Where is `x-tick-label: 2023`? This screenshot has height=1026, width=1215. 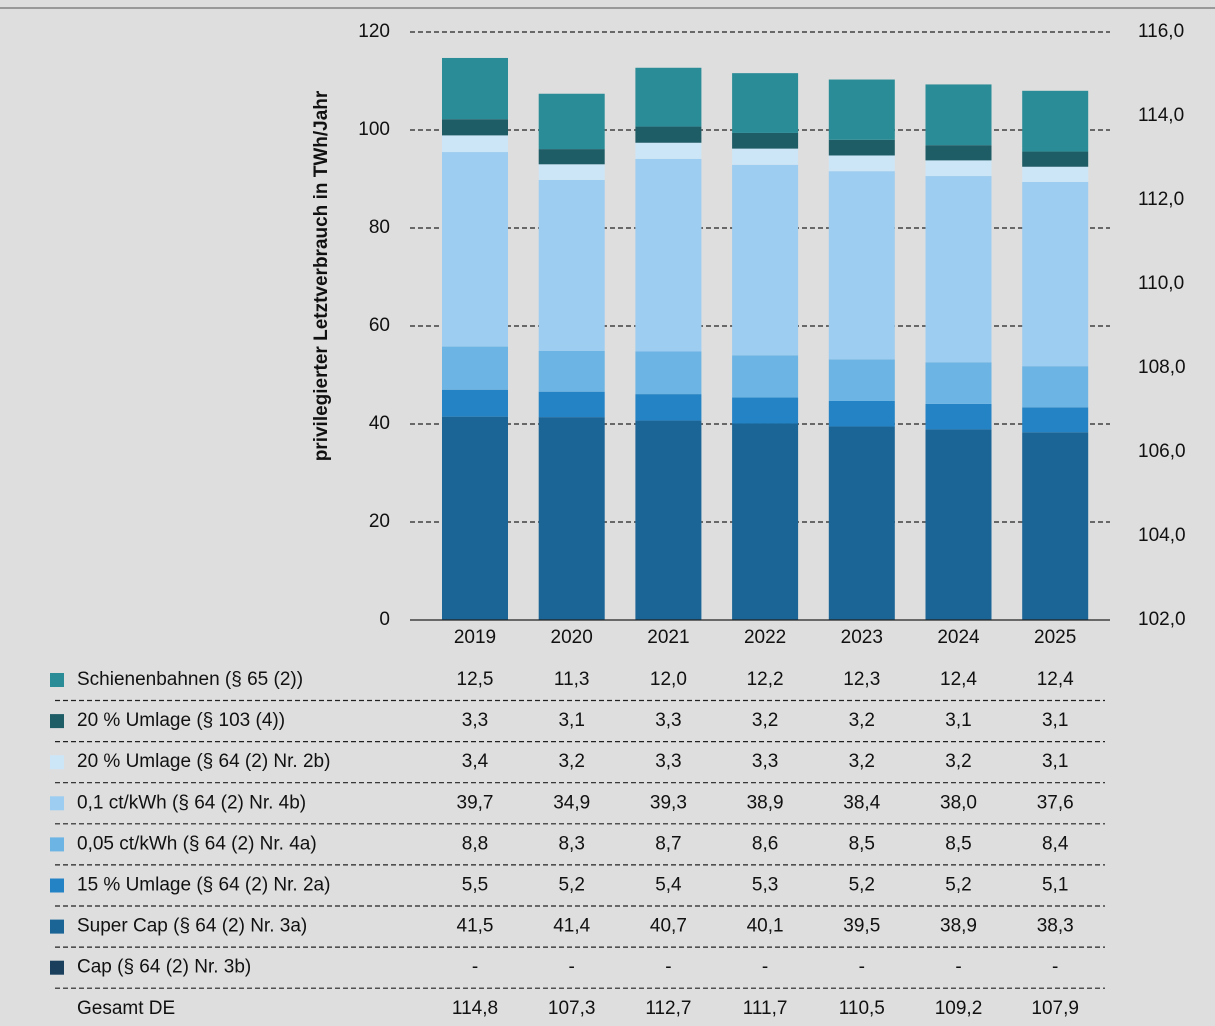 x-tick-label: 2023 is located at coordinates (862, 637).